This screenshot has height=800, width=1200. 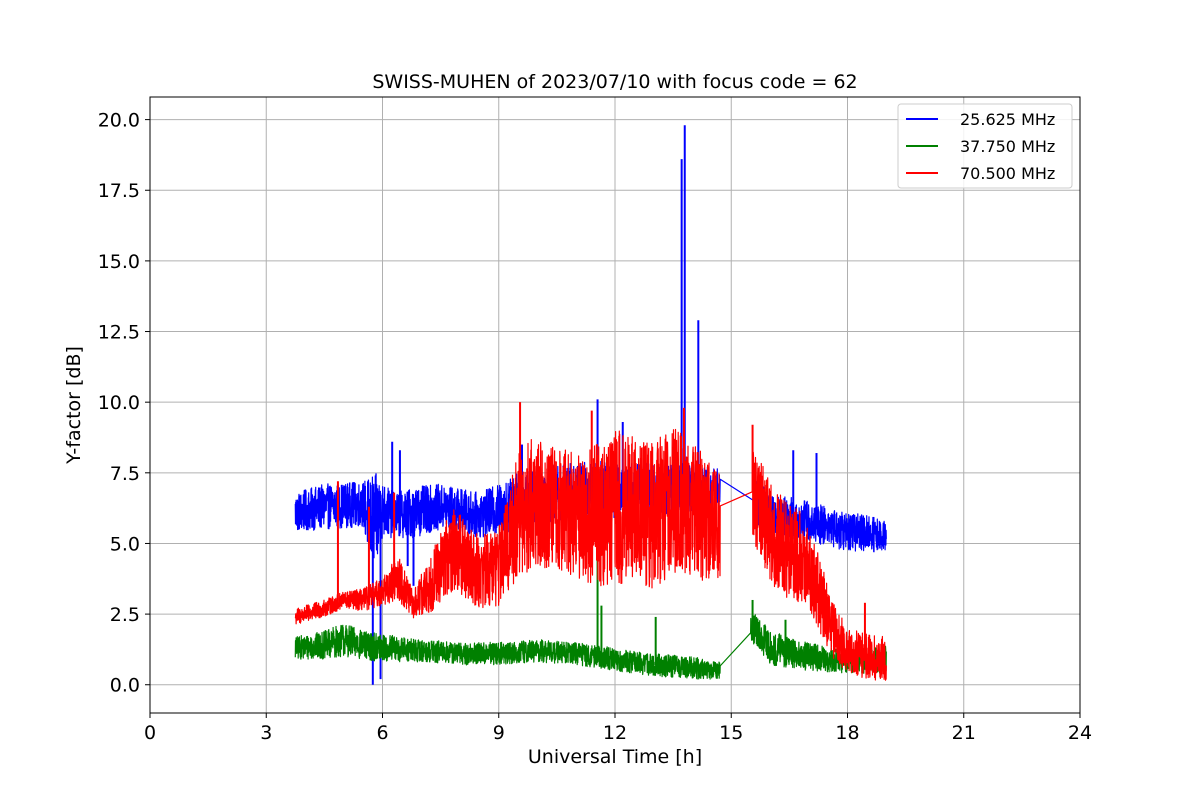 I want to click on legend: 25.625 MHz 37.750 MHz 70.500 MHz, so click(x=985, y=146).